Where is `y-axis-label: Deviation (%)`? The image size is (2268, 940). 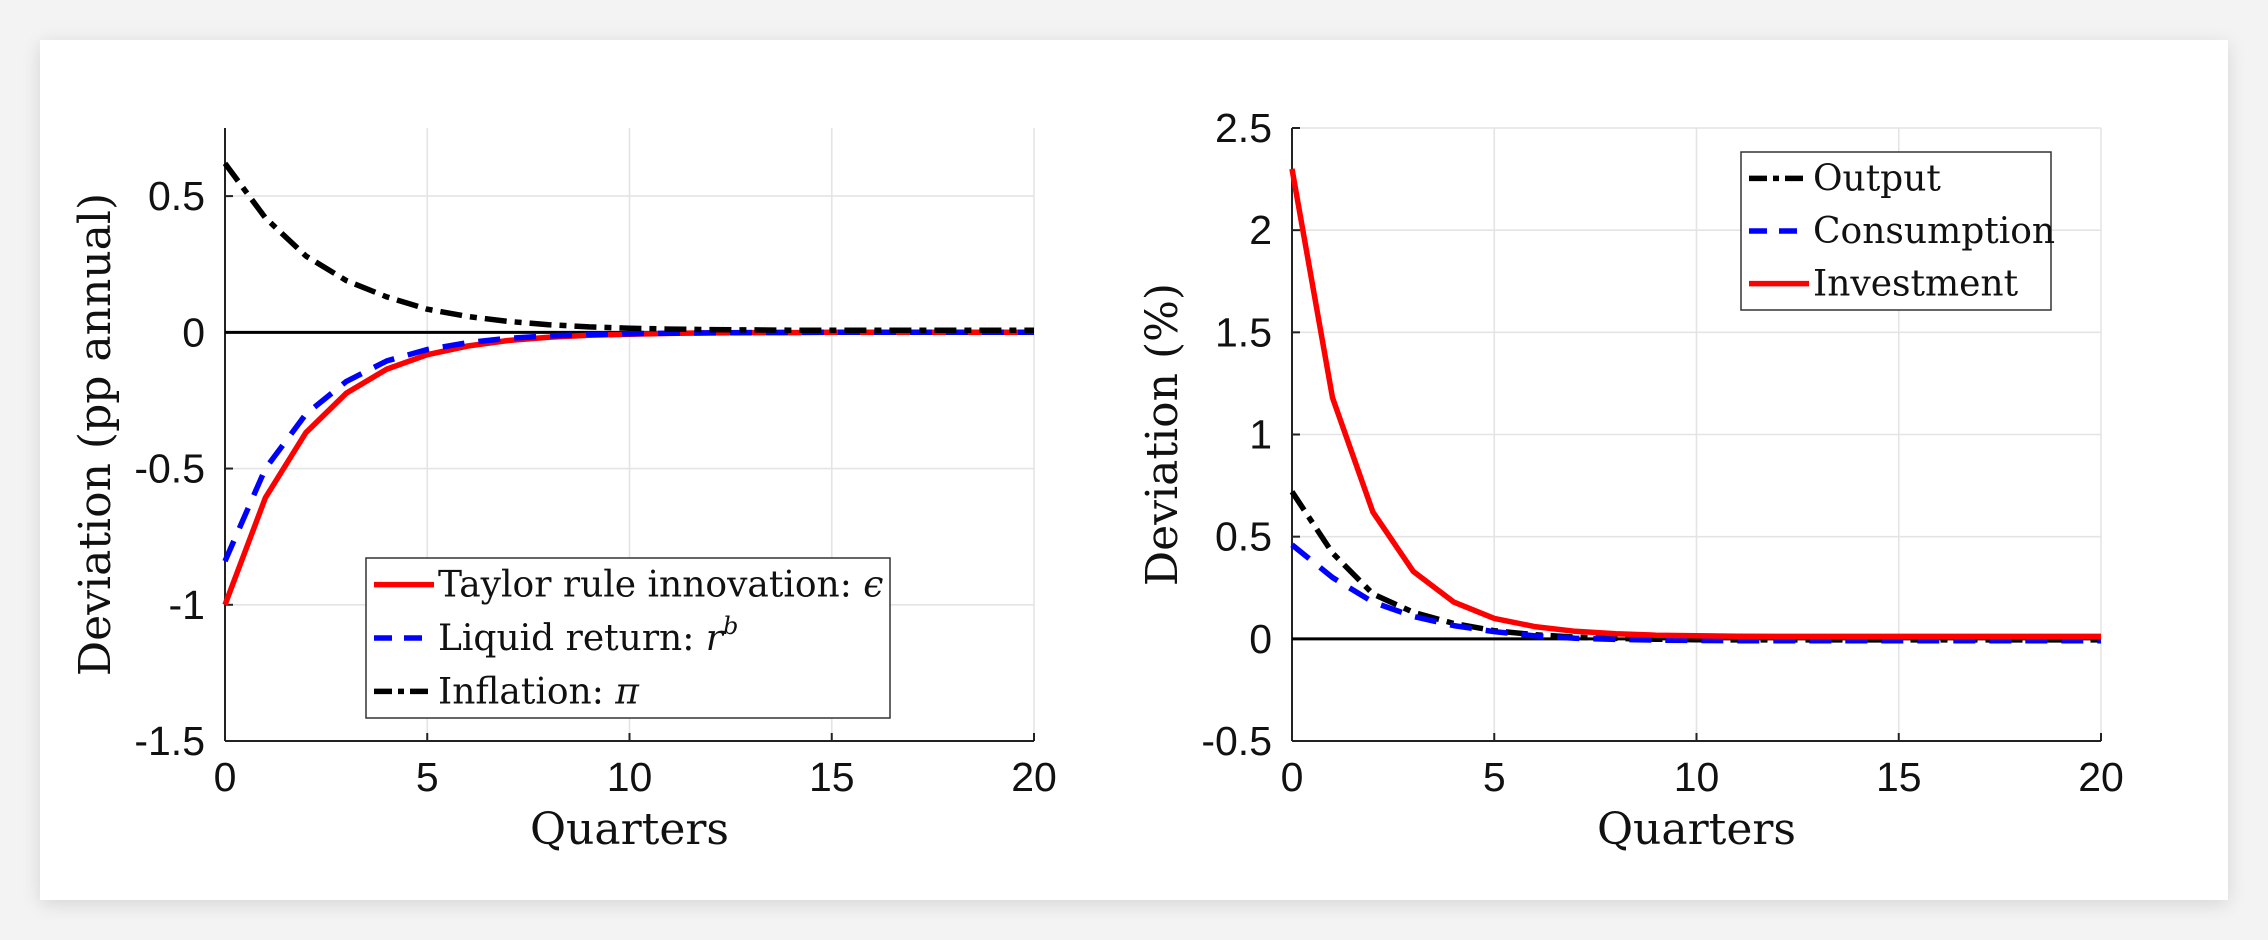 y-axis-label: Deviation (%) is located at coordinates (1162, 434).